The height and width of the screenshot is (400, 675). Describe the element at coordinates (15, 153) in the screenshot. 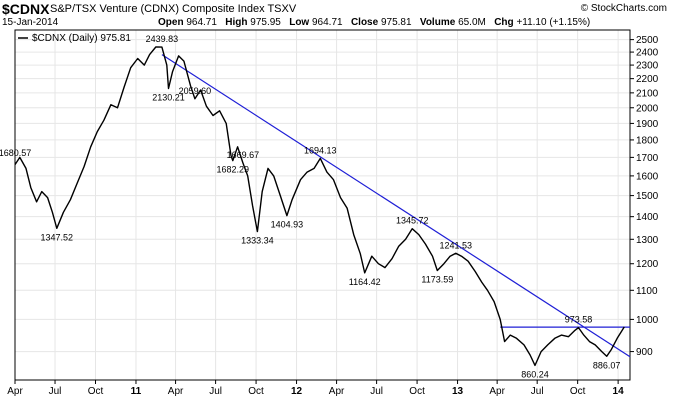

I see `price-annotation: 1680.57` at that location.